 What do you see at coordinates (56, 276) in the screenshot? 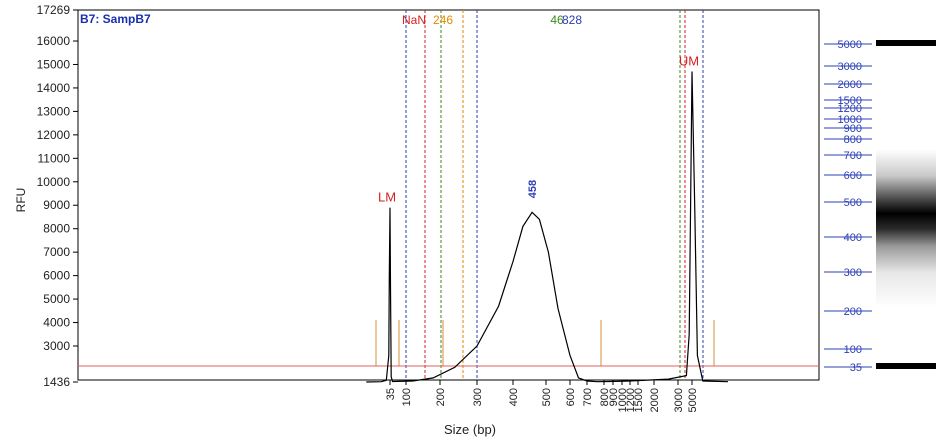
I see `y-tick-label: 6000` at bounding box center [56, 276].